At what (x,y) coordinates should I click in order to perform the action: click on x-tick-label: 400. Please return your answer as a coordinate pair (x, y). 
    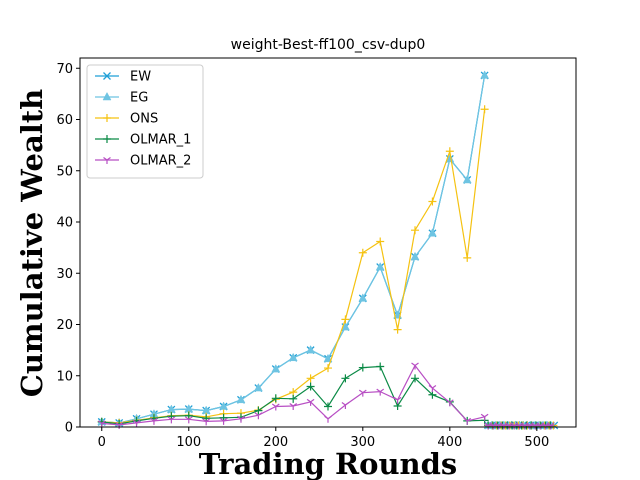
    Looking at the image, I should click on (449, 442).